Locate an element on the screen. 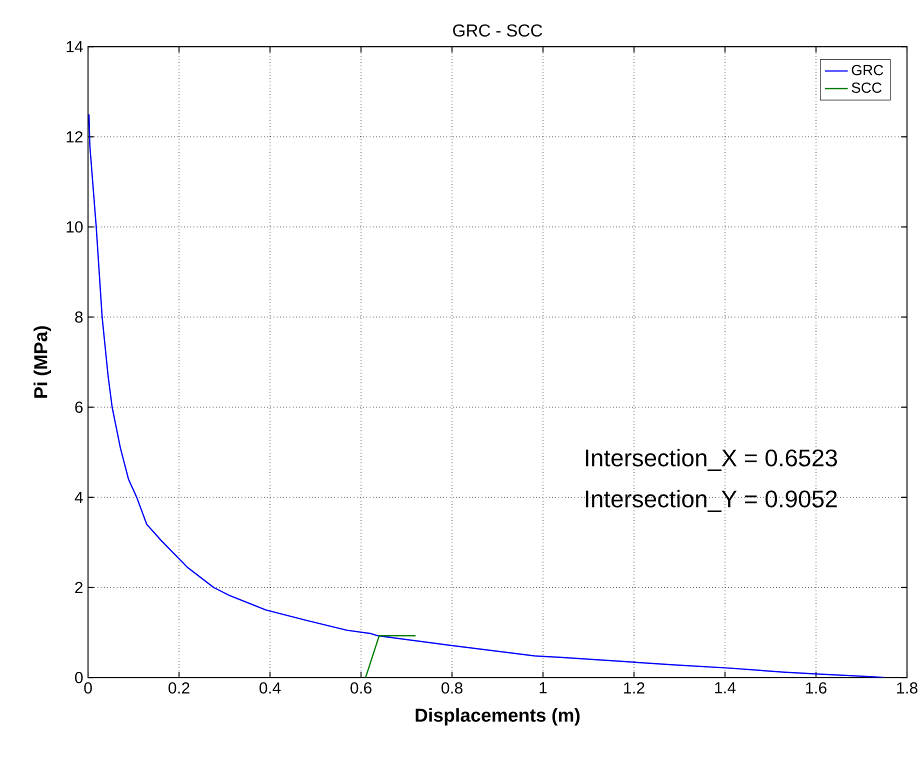 Image resolution: width=923 pixels, height=759 pixels. y-tick-label: 10 is located at coordinates (74, 227).